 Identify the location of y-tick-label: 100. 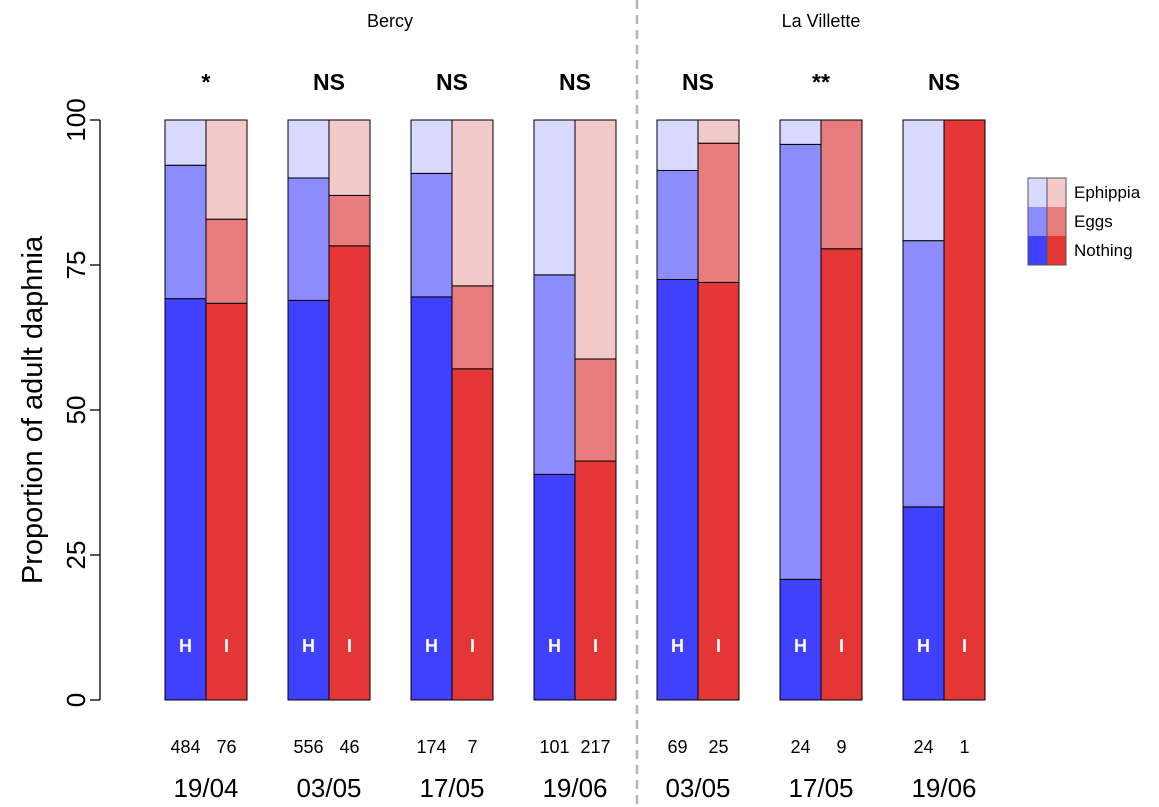
(76, 119).